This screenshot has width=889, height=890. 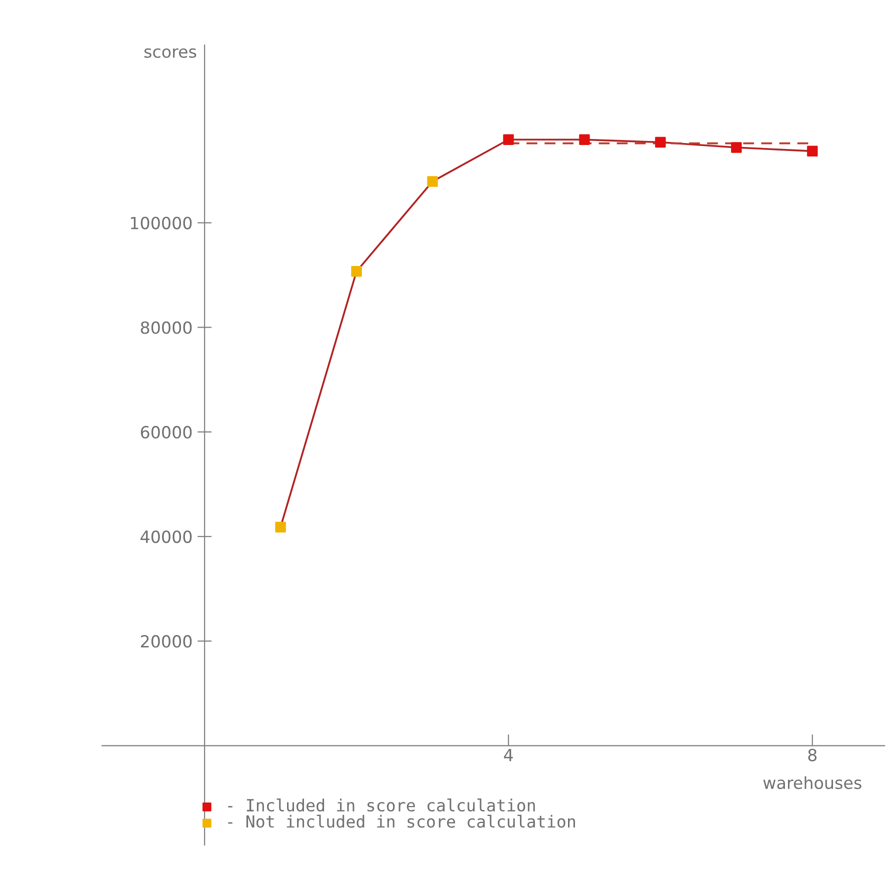 What do you see at coordinates (166, 432) in the screenshot?
I see `y-tick-label: 60000` at bounding box center [166, 432].